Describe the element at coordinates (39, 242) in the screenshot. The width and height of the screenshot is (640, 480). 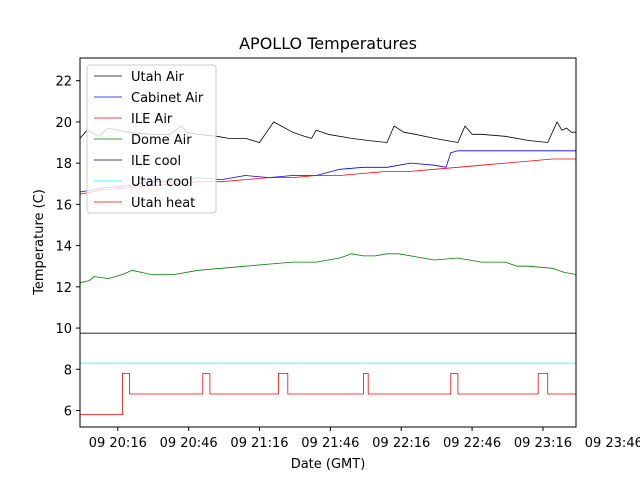
I see `y-axis-label: Temperature (C)` at that location.